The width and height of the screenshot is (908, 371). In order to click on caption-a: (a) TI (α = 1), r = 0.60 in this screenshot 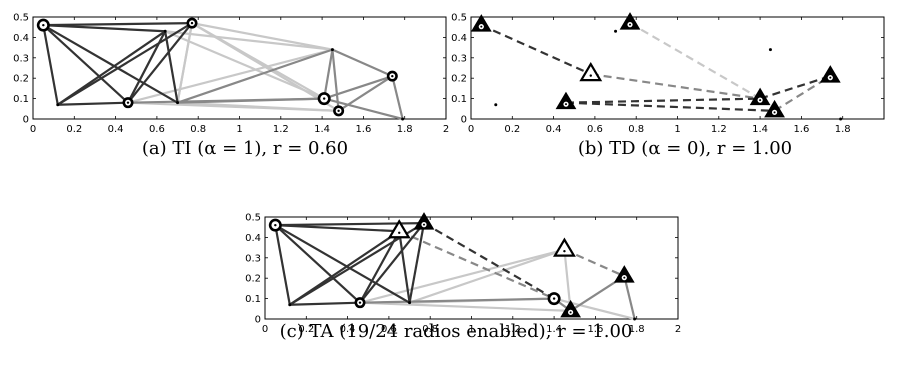, I will do `click(245, 148)`.